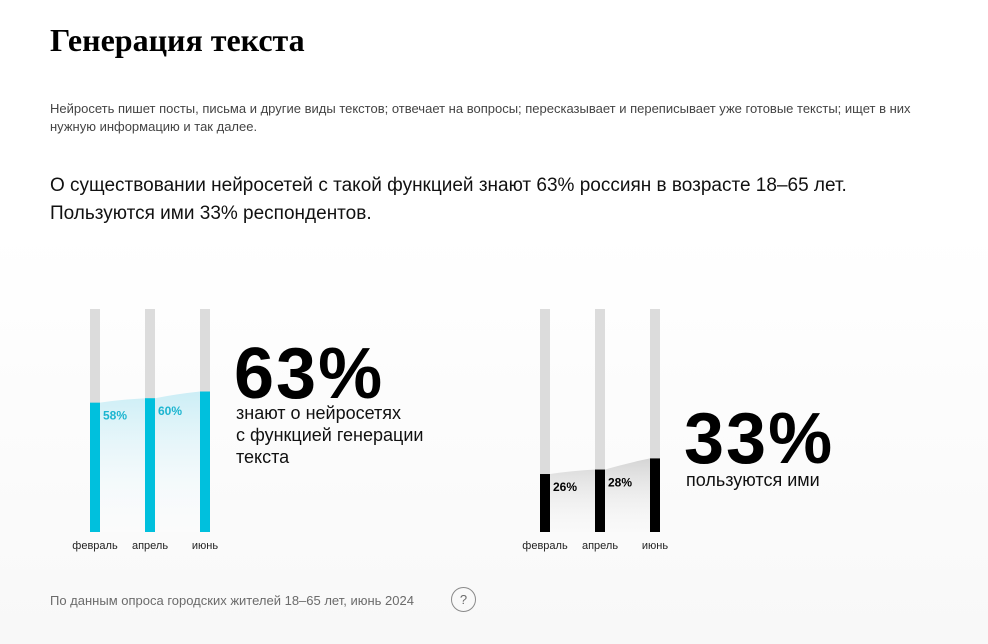  What do you see at coordinates (463, 599) in the screenshot?
I see `help-button: ?` at bounding box center [463, 599].